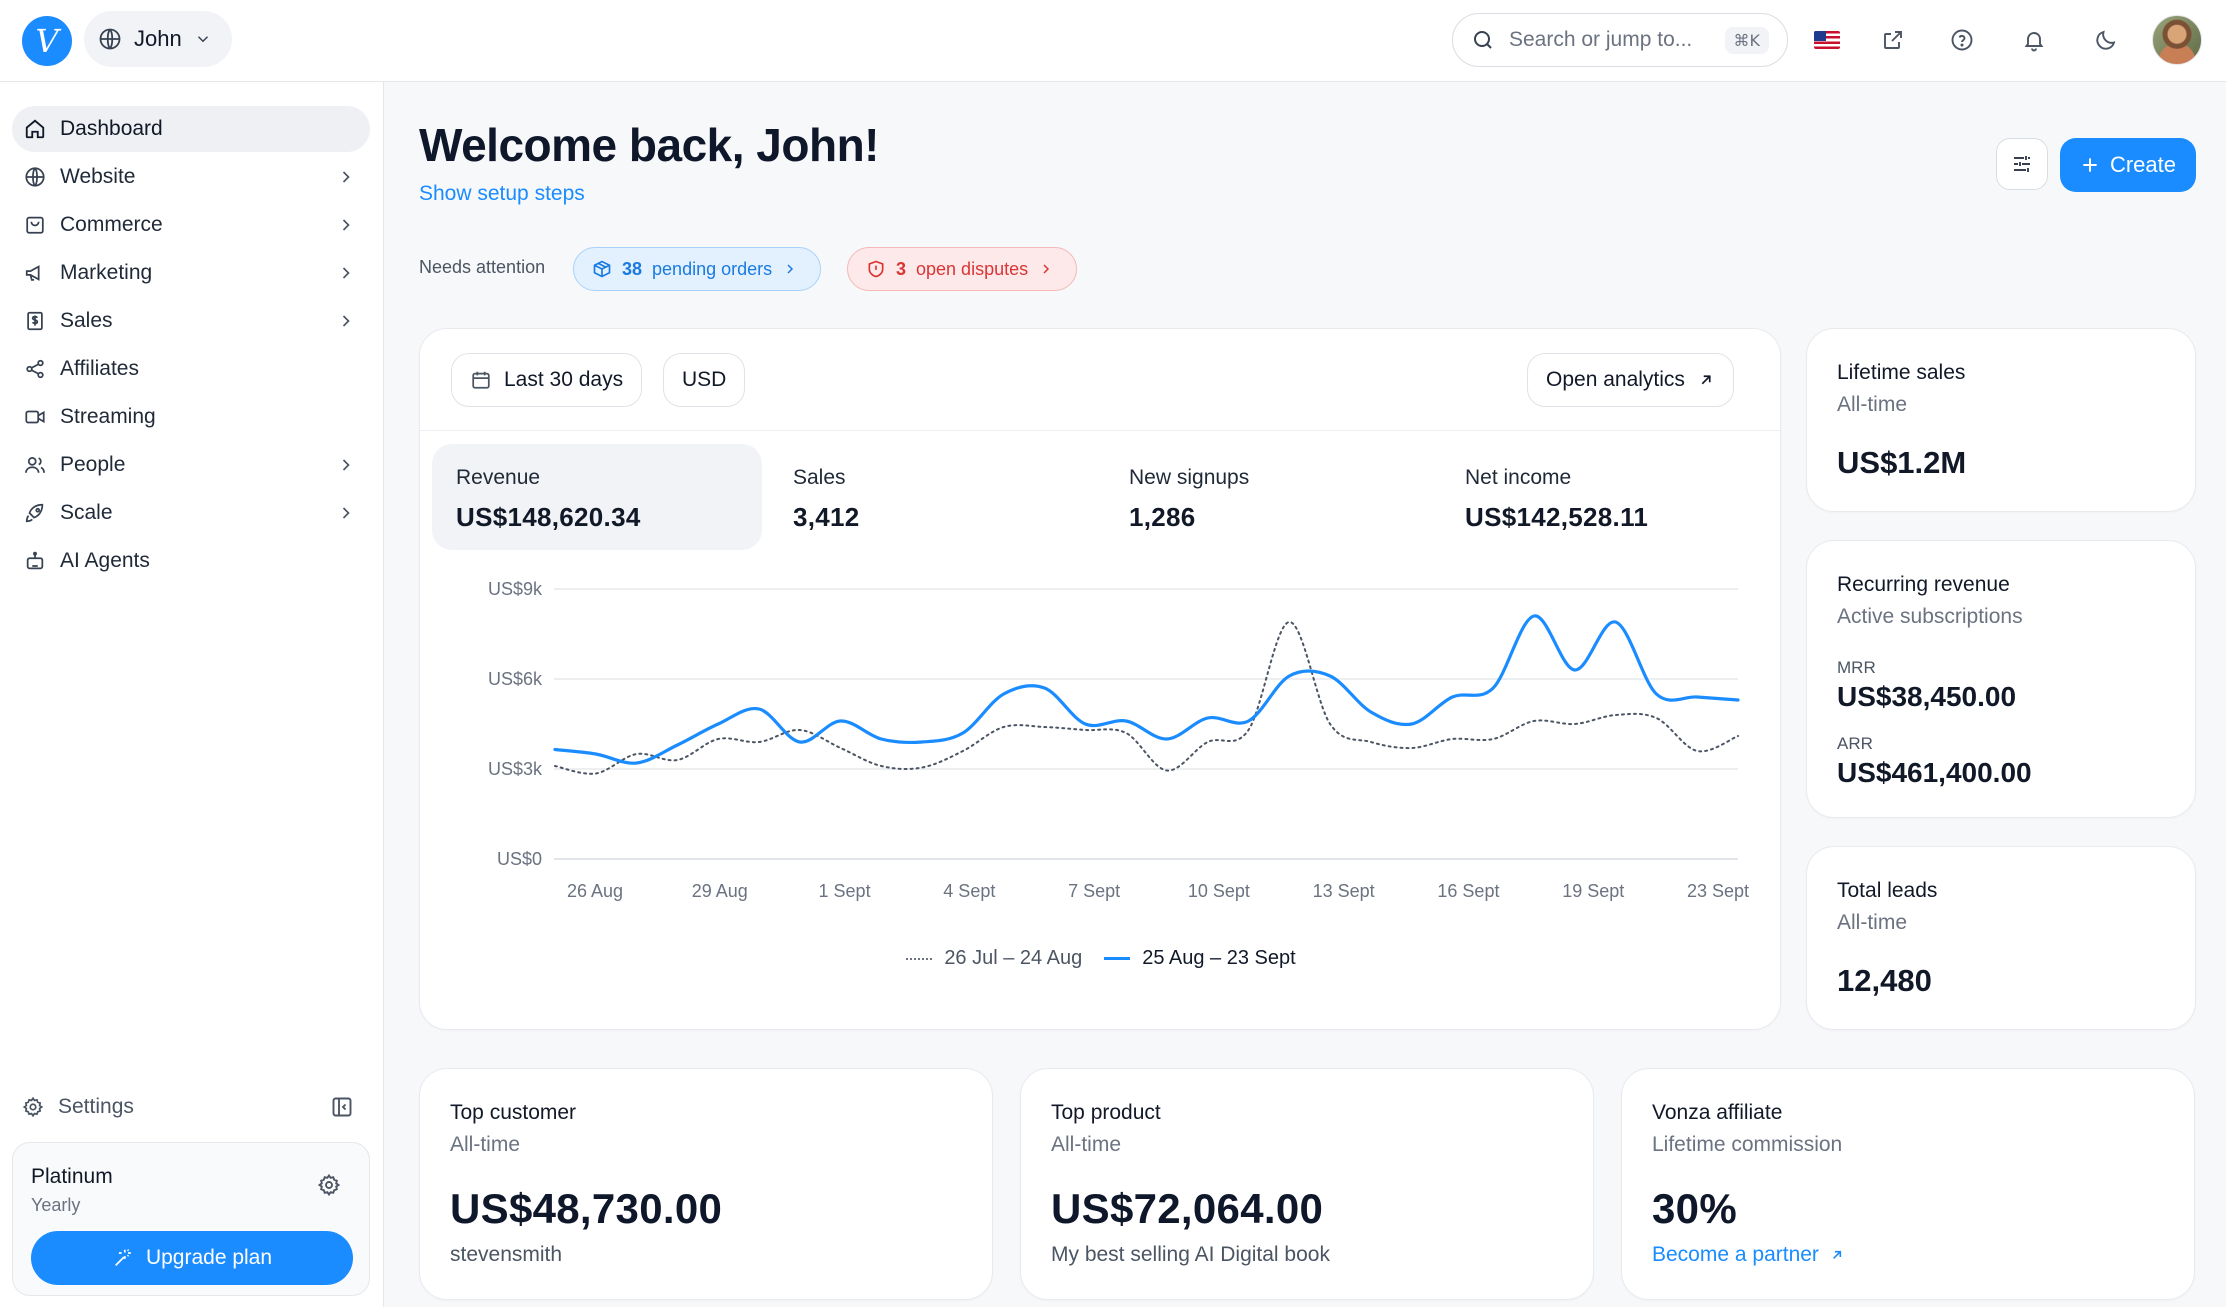 This screenshot has height=1307, width=2226. I want to click on date-range-selector: Last 30 days, so click(547, 380).